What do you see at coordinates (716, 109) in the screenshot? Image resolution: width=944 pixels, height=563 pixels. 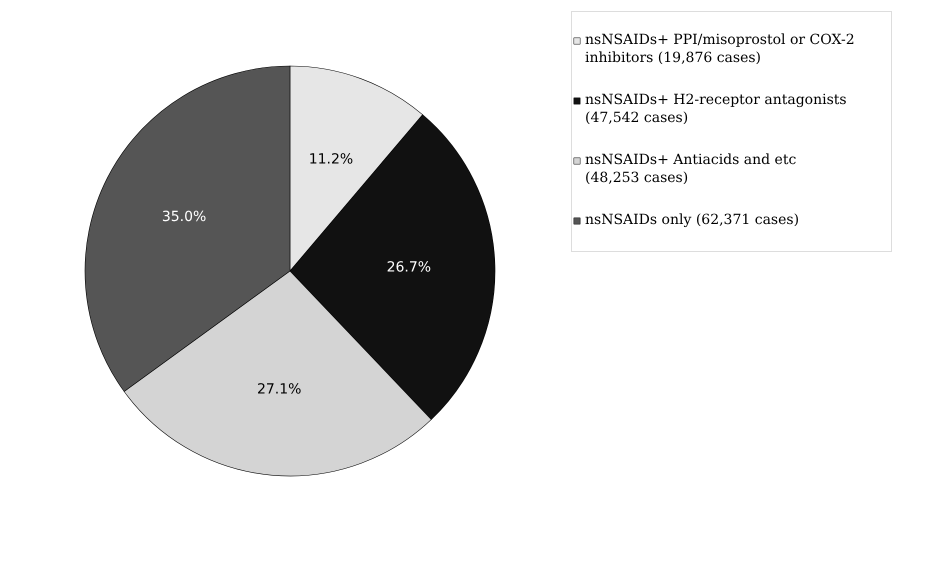 I see `legend-label: nsNSAIDs+ H2-receptor antagonists (47,542 cases)` at bounding box center [716, 109].